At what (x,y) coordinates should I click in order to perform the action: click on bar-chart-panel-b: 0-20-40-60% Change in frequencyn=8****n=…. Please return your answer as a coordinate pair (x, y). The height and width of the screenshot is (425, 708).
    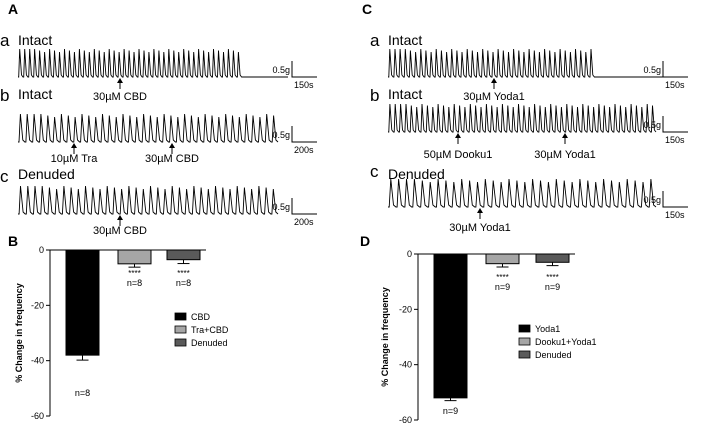
    Looking at the image, I should click on (121, 333).